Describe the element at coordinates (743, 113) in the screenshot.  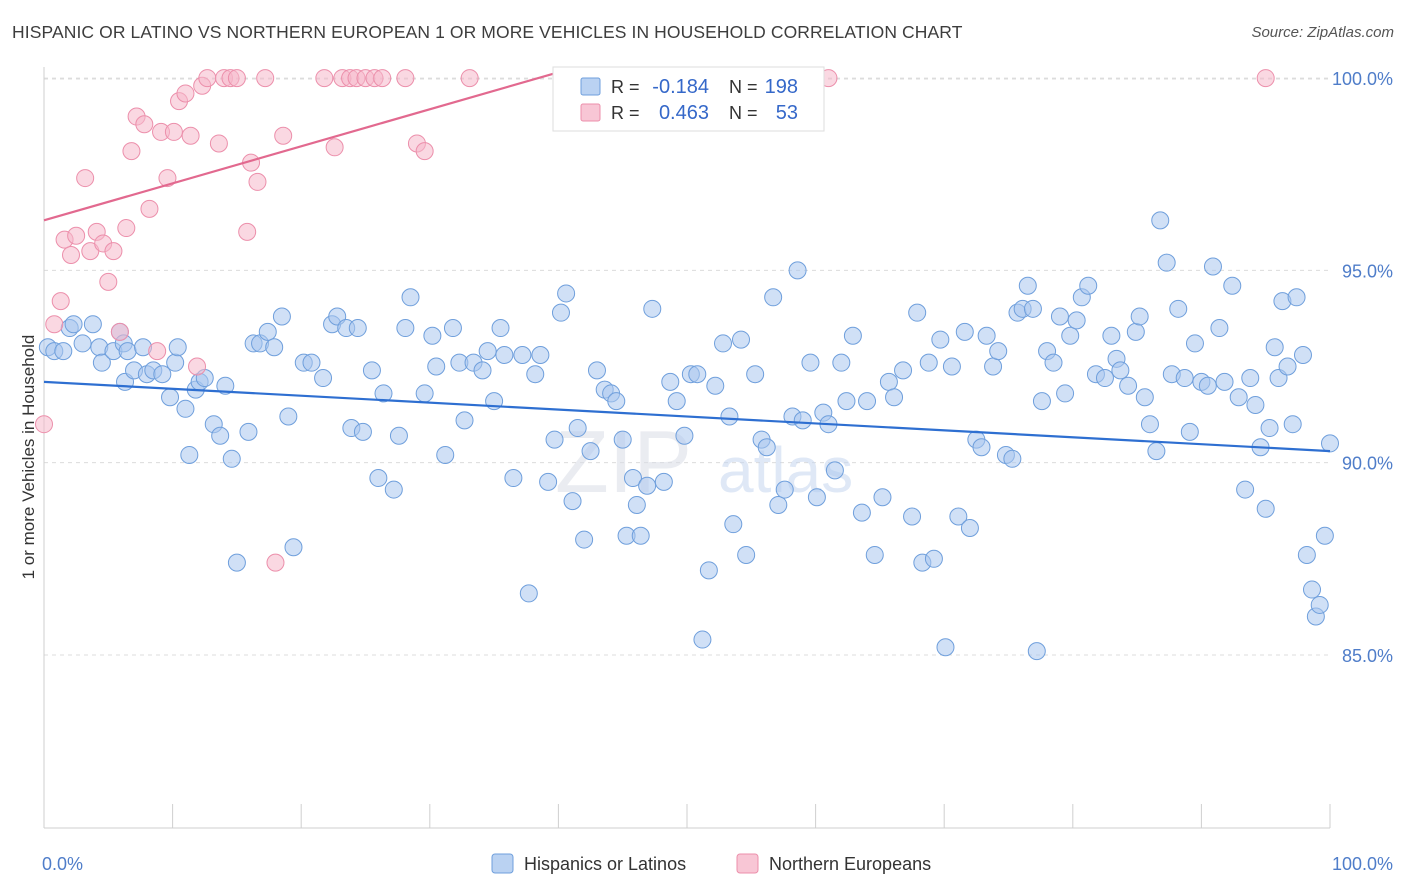
I see `legend-n-label-2: N =` at that location.